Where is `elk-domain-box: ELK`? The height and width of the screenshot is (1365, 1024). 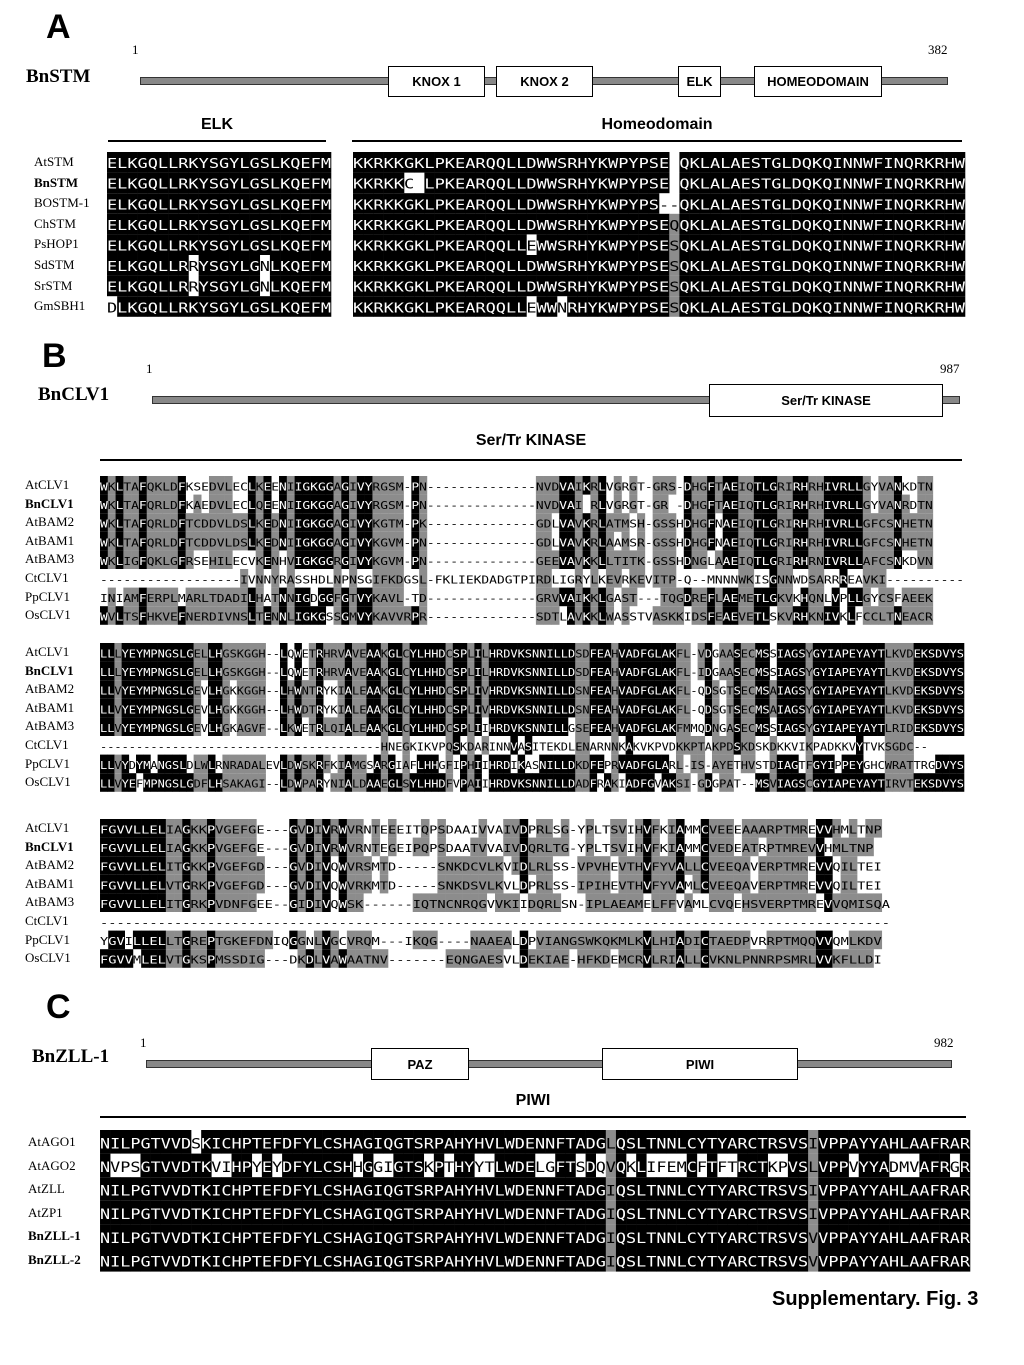 elk-domain-box: ELK is located at coordinates (699, 81).